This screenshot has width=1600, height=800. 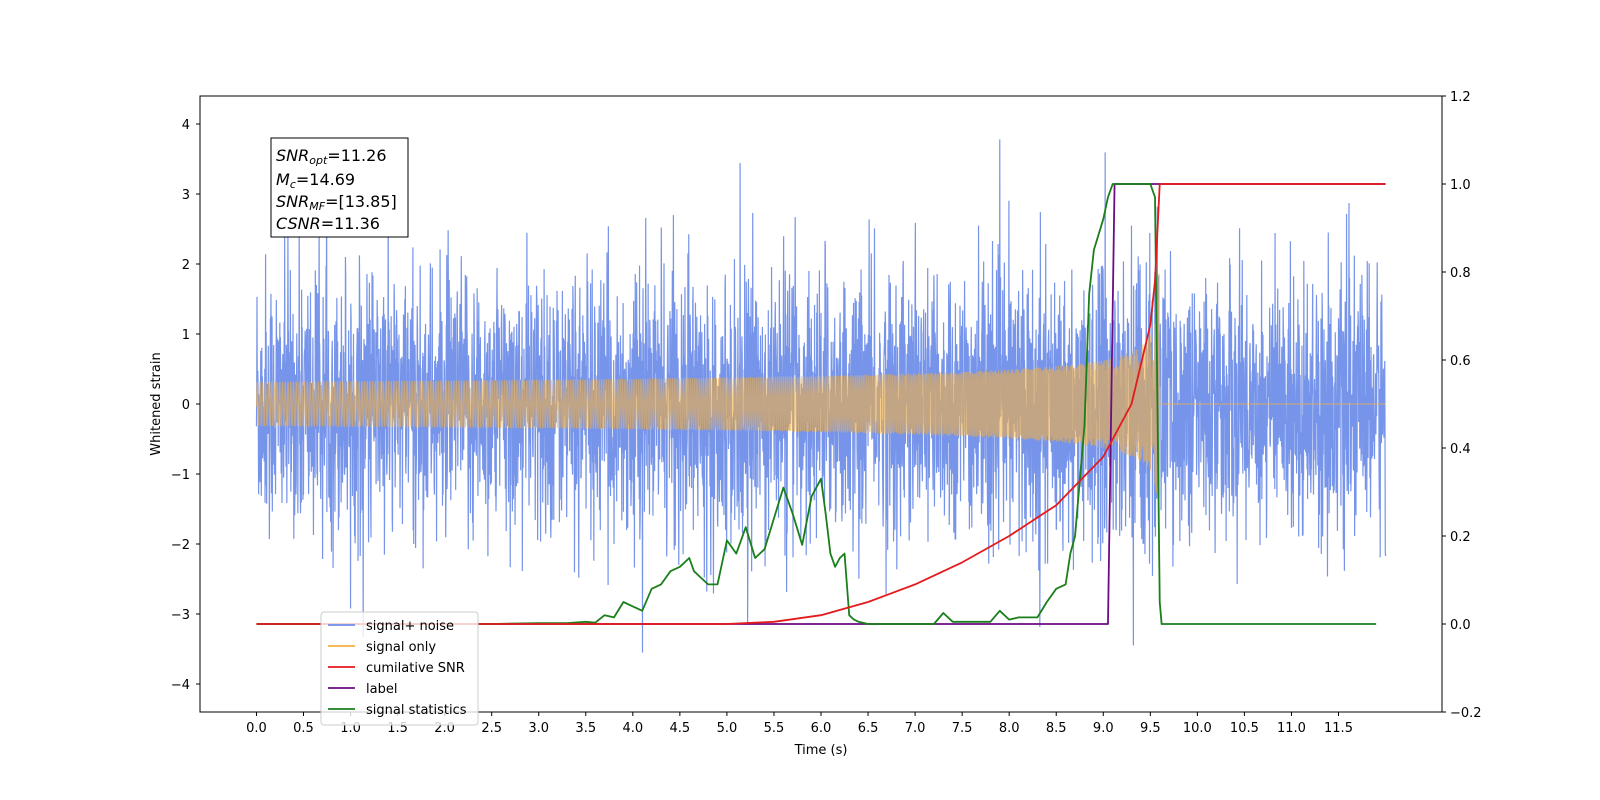 I want to click on legend-box, so click(x=399, y=668).